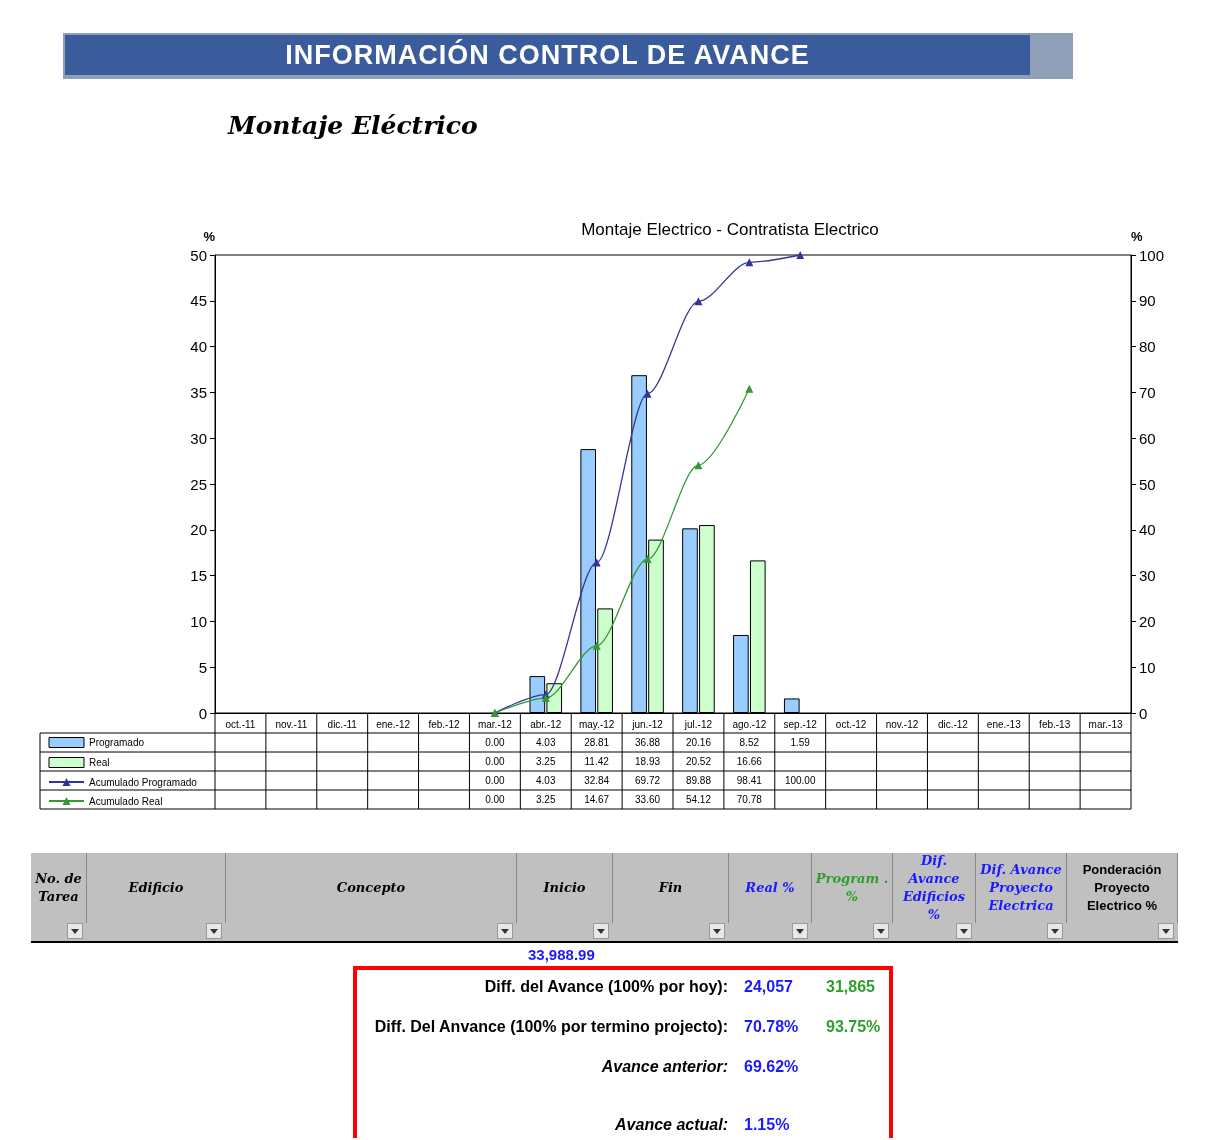 The height and width of the screenshot is (1140, 1215). What do you see at coordinates (240, 724) in the screenshot?
I see `x-tick-label: oct.-11` at bounding box center [240, 724].